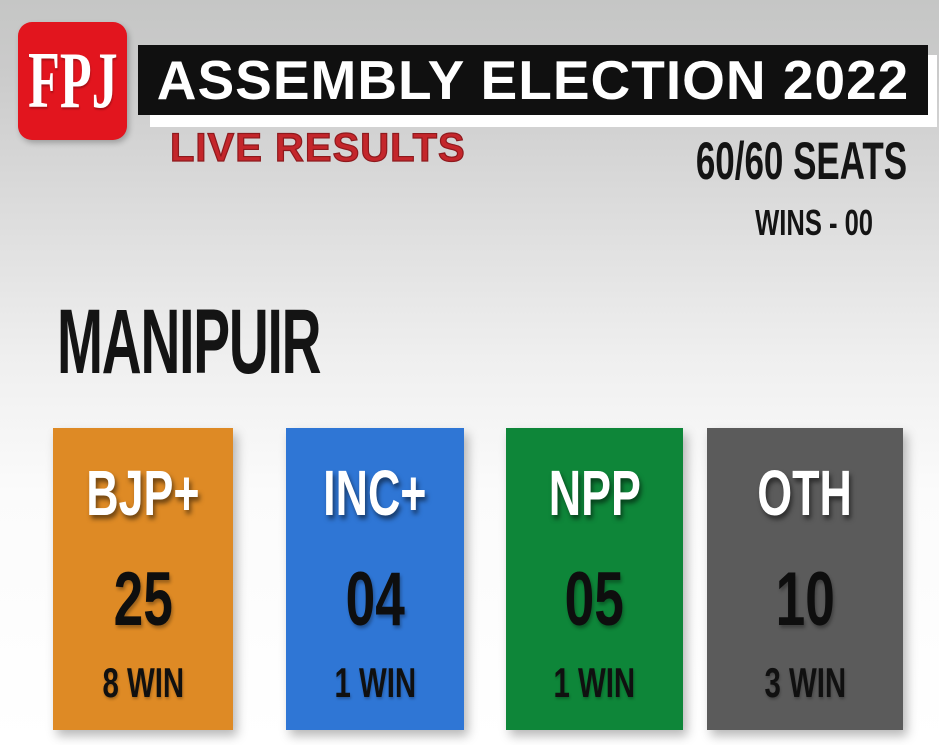 This screenshot has width=939, height=745. I want to click on party-seat-count: 10, so click(805, 599).